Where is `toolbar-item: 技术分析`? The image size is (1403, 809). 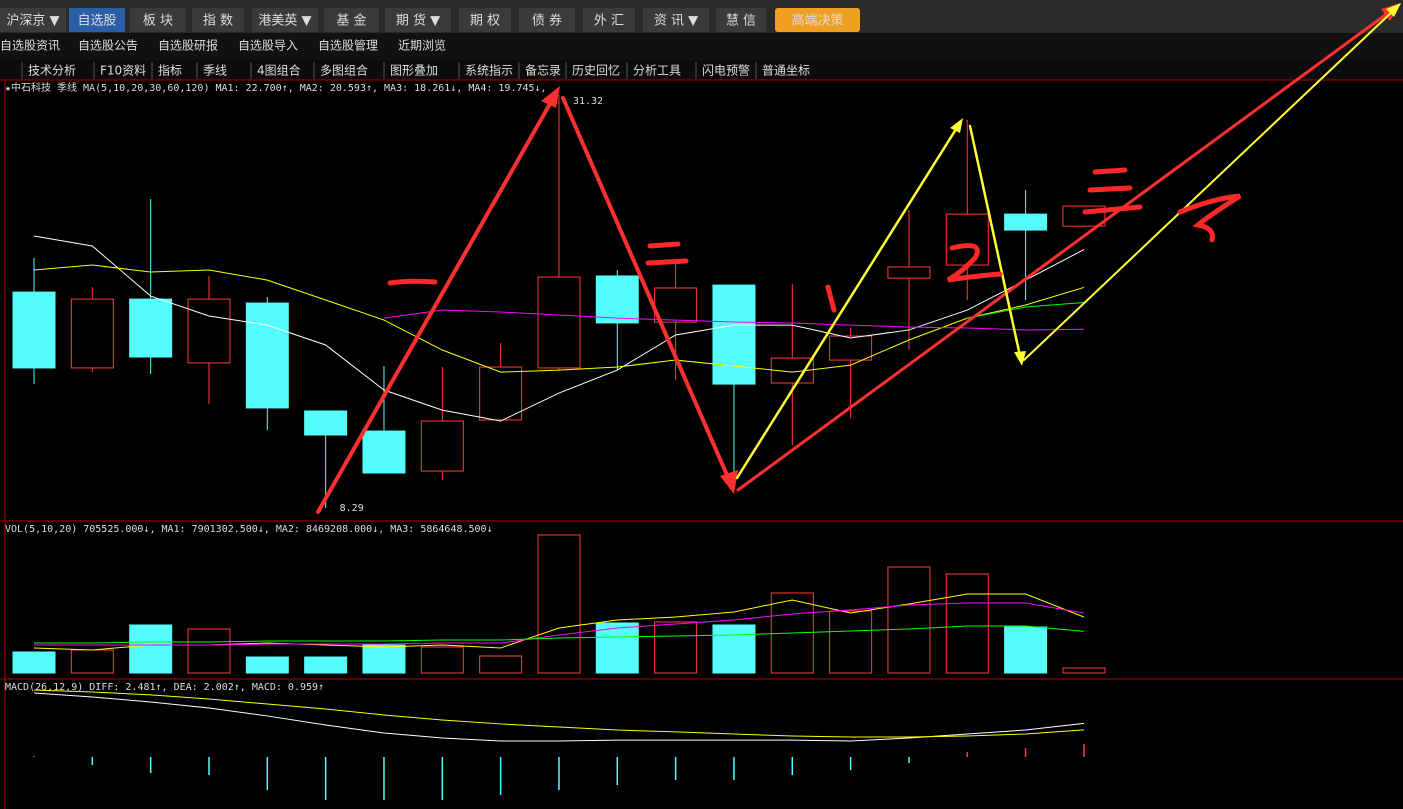
toolbar-item: 技术分析 is located at coordinates (52, 71).